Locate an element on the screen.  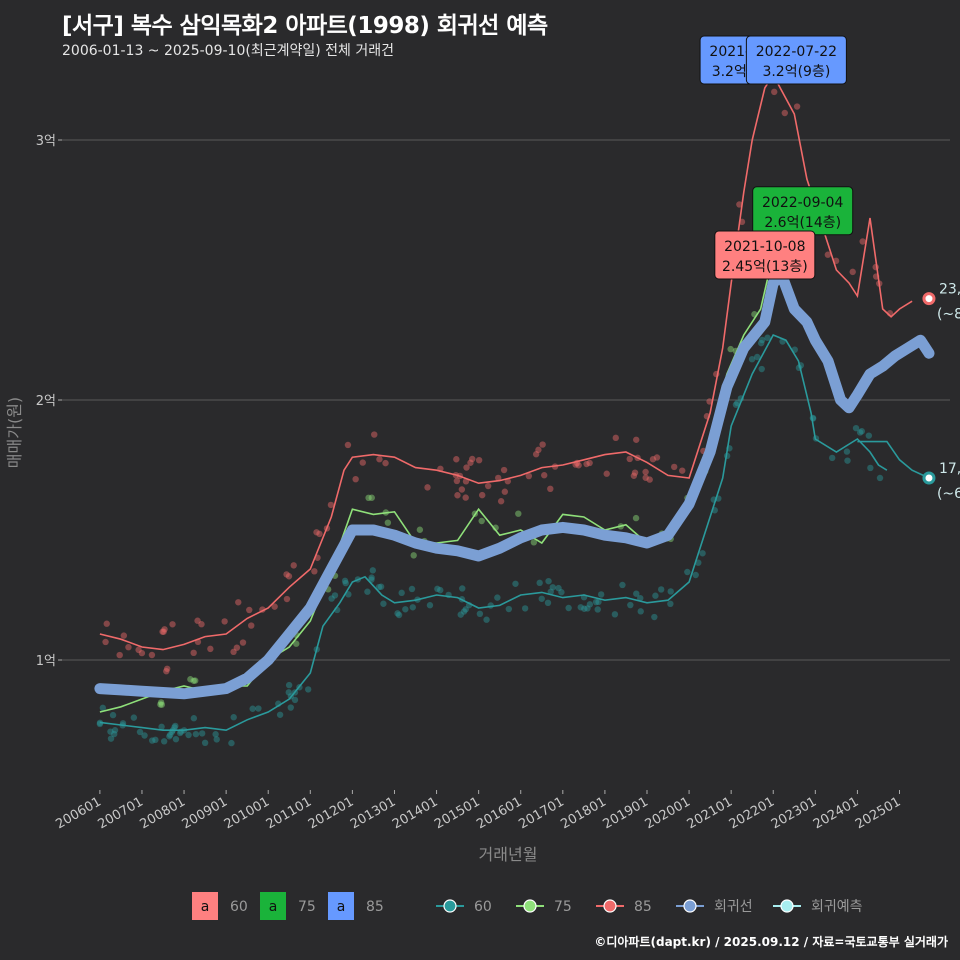
annotation-date: 2021-10-08 is located at coordinates (764, 247).